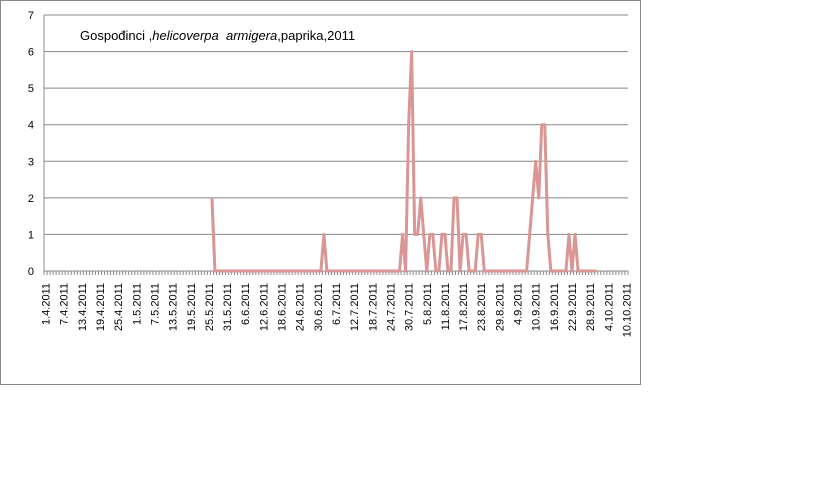 The width and height of the screenshot is (819, 484). What do you see at coordinates (391, 307) in the screenshot?
I see `x-tick-label: 24.7.2011` at bounding box center [391, 307].